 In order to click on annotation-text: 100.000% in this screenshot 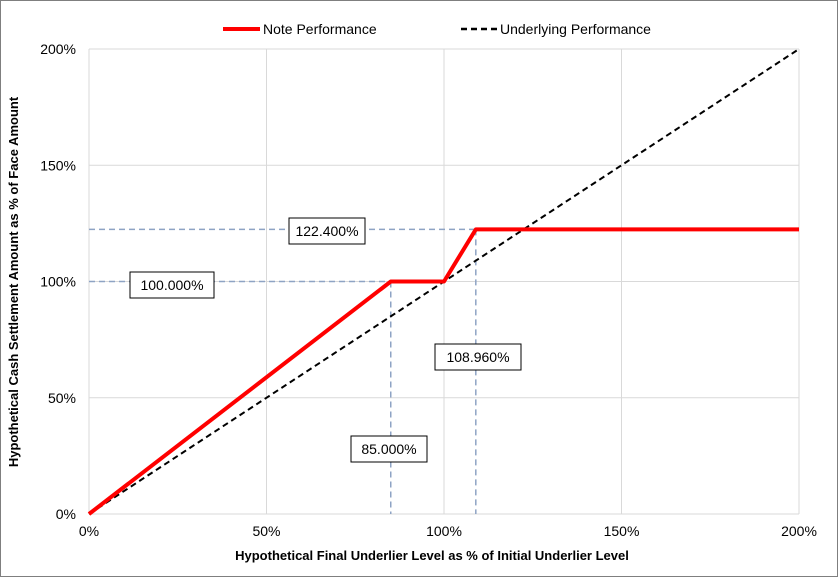, I will do `click(171, 285)`.